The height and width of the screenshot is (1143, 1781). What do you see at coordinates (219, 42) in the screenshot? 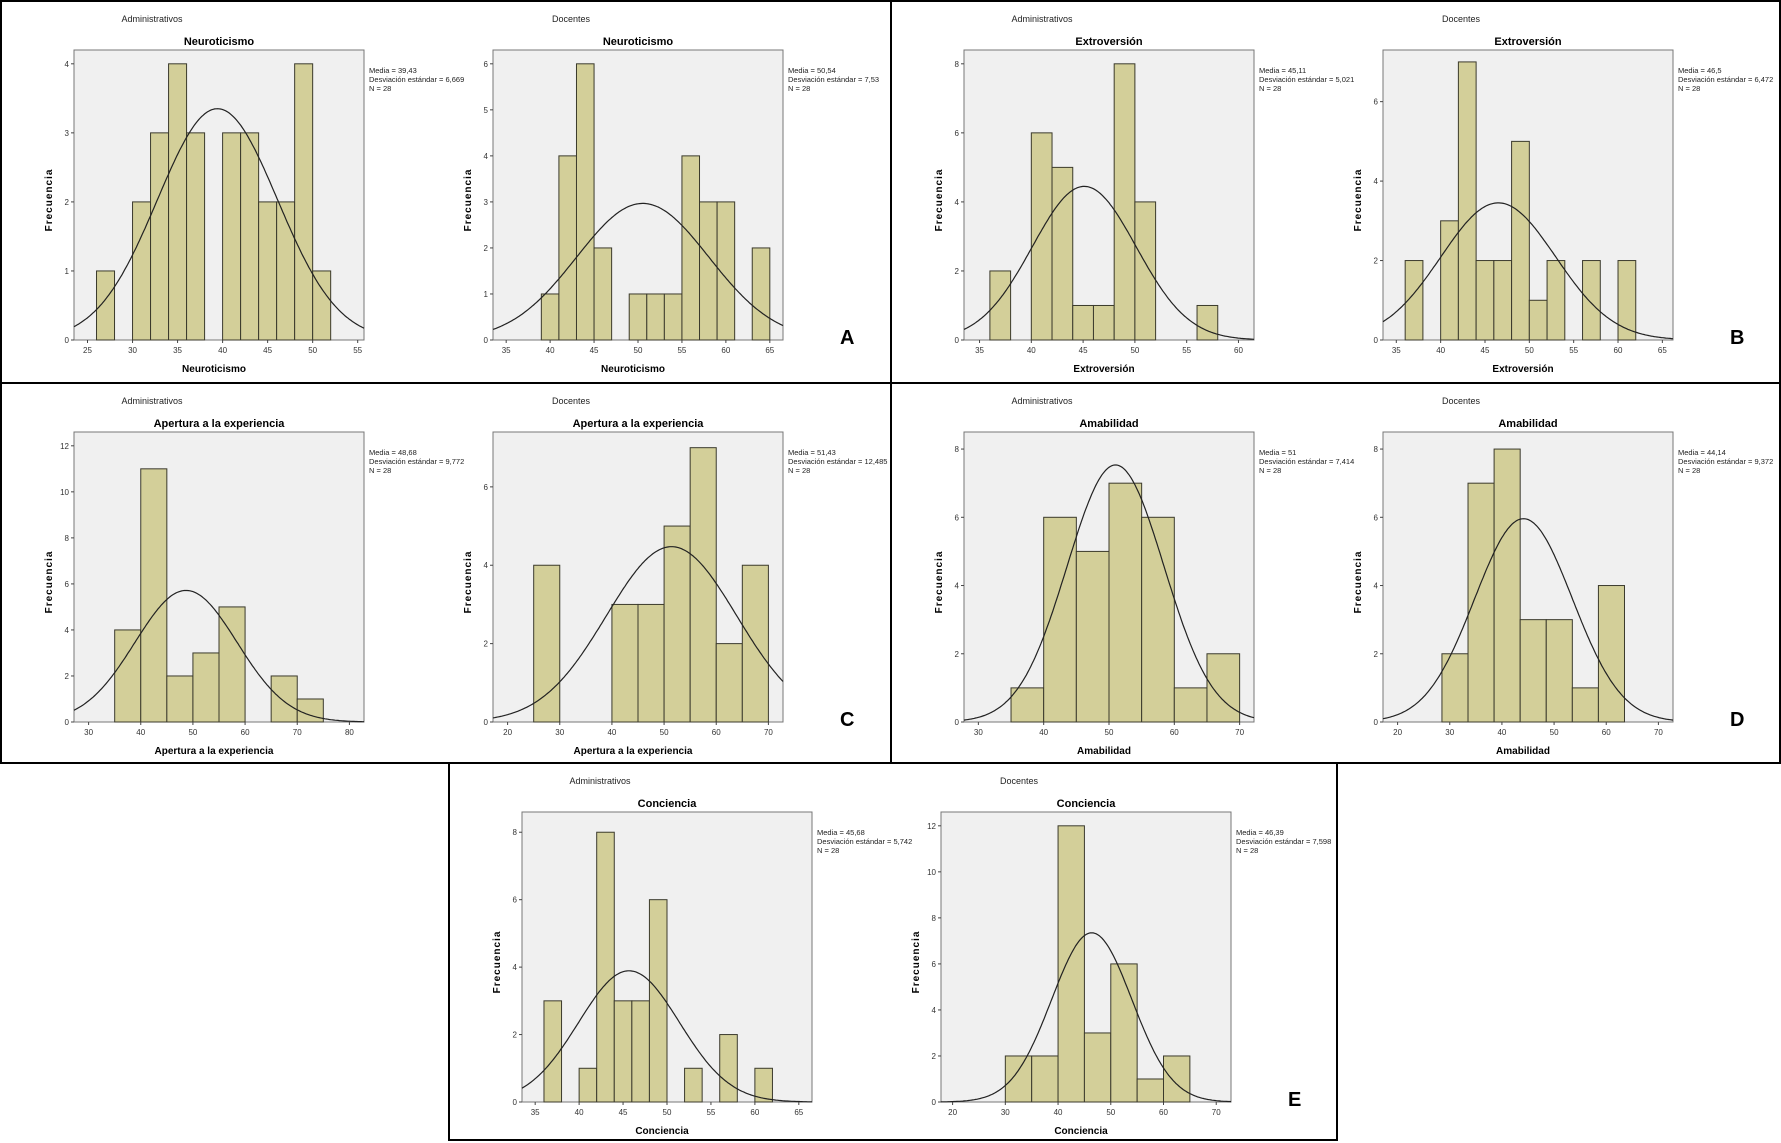
I see `chart-title: Neuroticismo` at bounding box center [219, 42].